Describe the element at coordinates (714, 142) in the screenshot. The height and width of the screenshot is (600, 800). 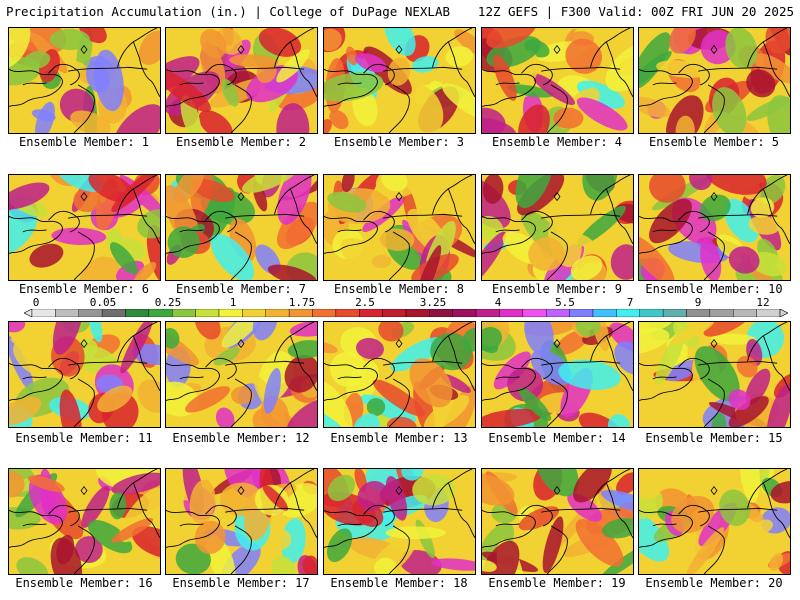
I see `ensemble-member-label: Ensemble Member: 5` at that location.